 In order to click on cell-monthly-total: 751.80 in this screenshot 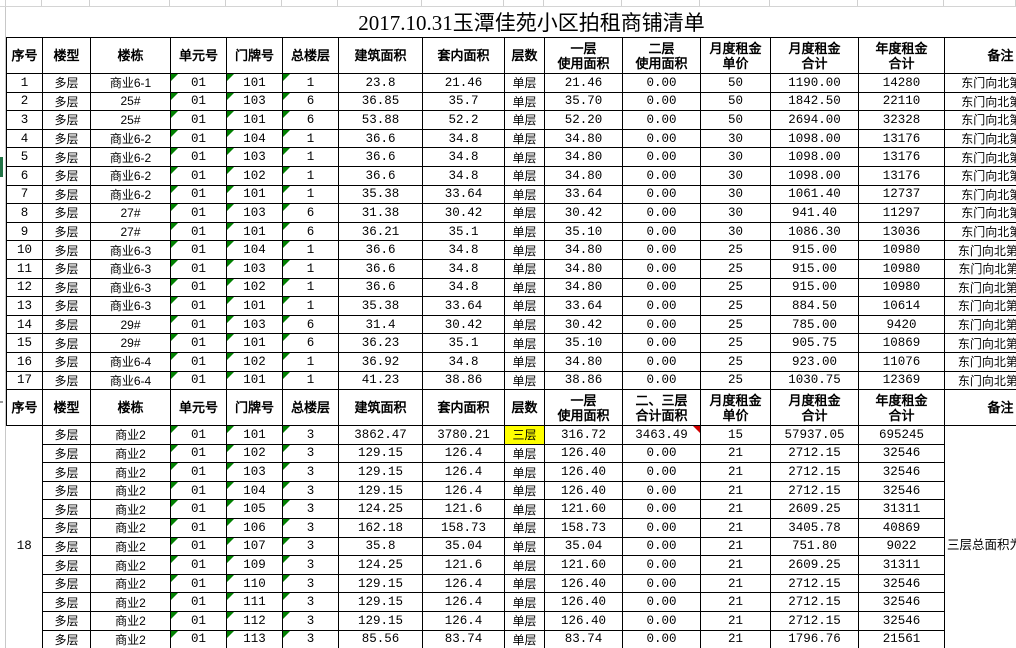, I will do `click(814, 546)`.